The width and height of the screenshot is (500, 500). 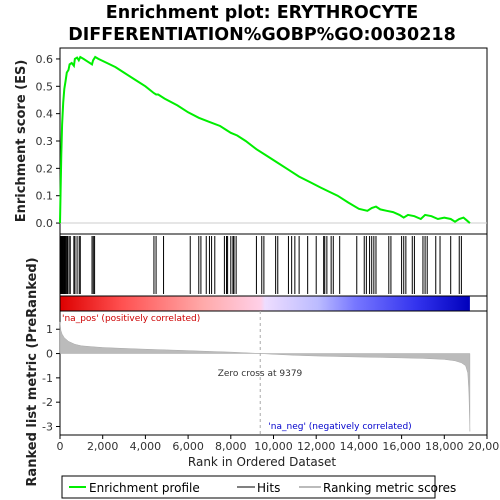 I want to click on x-tick-label: 16,000, so click(x=401, y=446).